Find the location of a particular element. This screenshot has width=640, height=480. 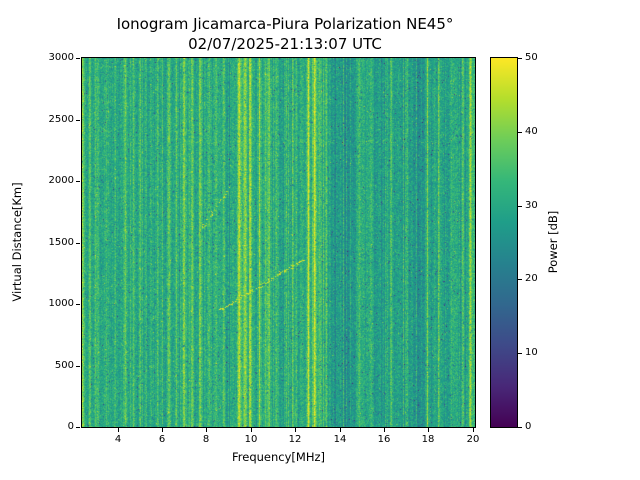

y-tick-label: 1000 is located at coordinates (61, 303).